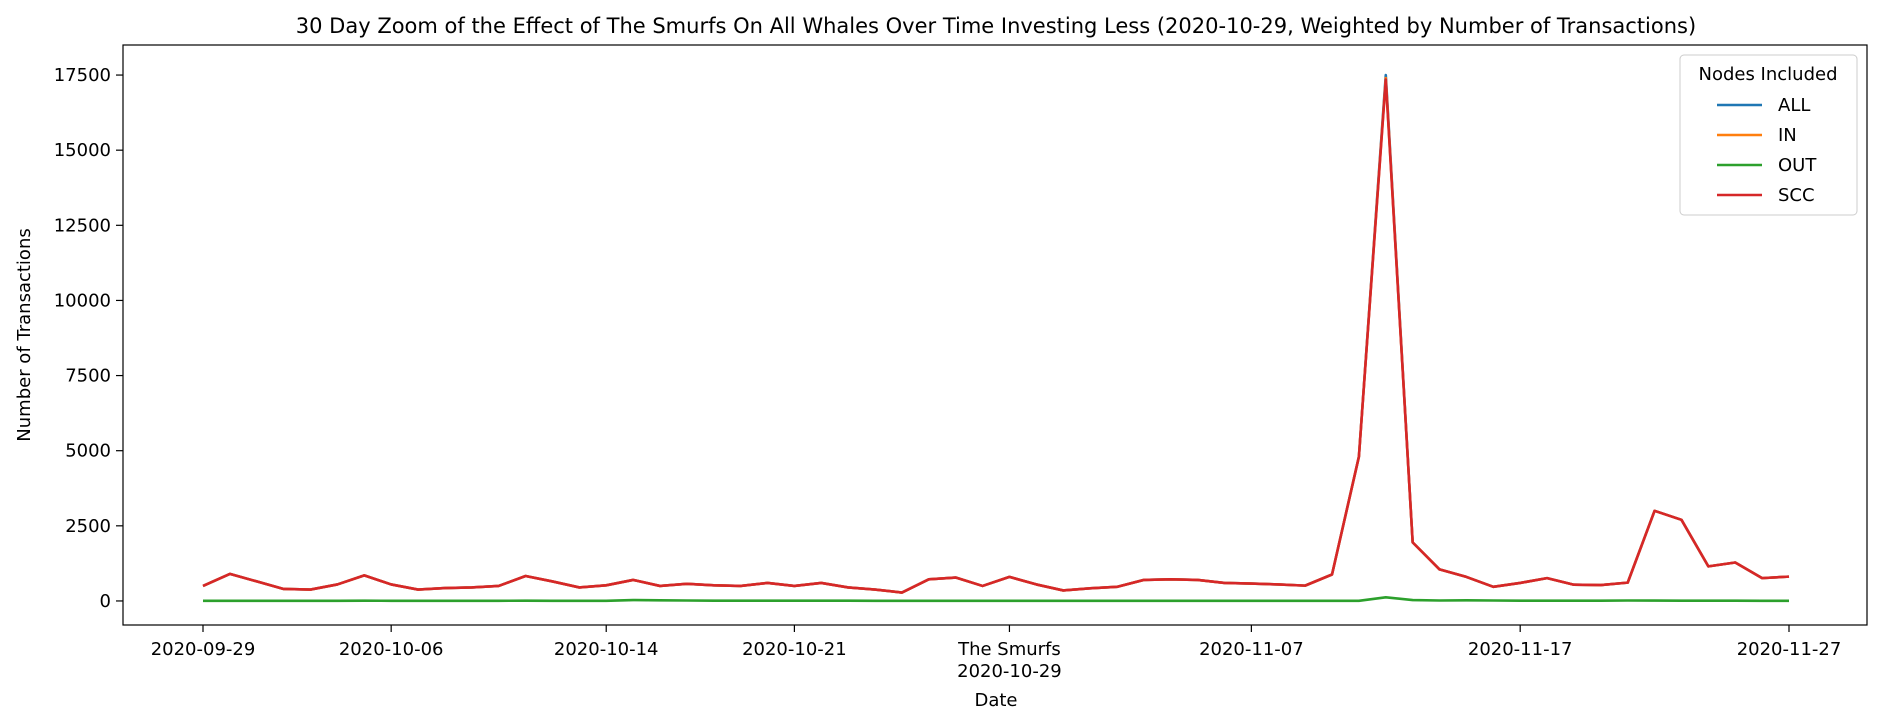  Describe the element at coordinates (1789, 649) in the screenshot. I see `x-tick-label: 2020-11-27` at that location.